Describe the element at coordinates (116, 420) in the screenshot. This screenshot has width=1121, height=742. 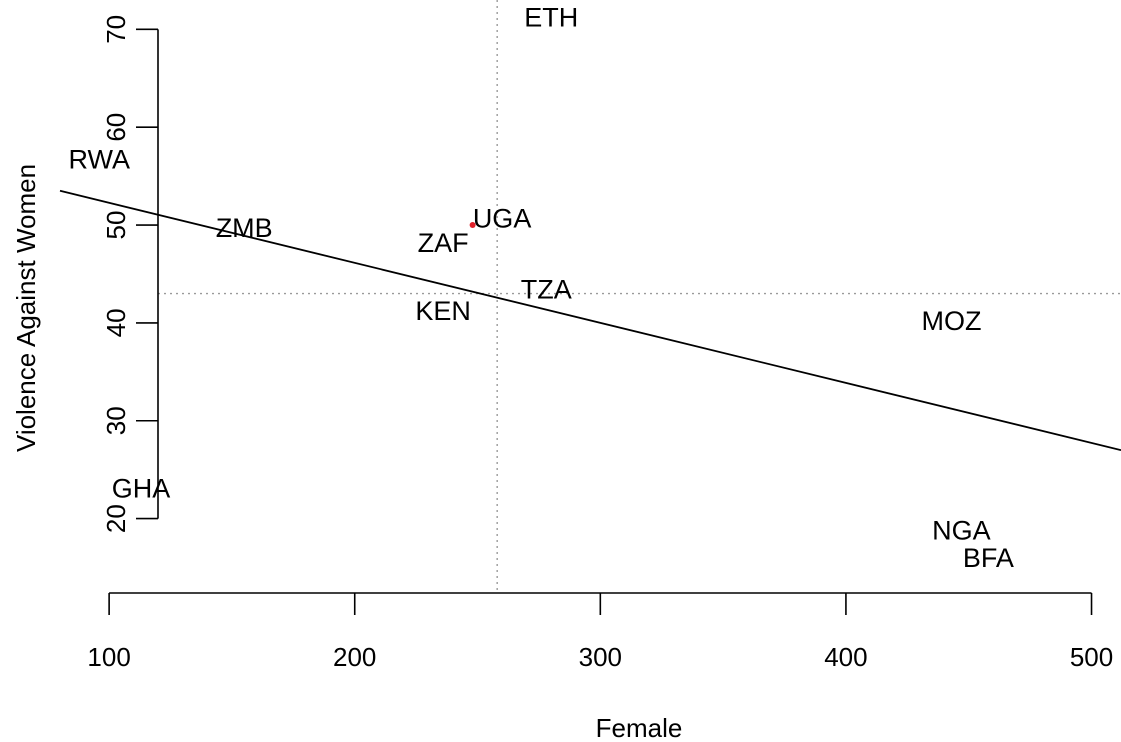
I see `y-tick-label-30: 30` at that location.